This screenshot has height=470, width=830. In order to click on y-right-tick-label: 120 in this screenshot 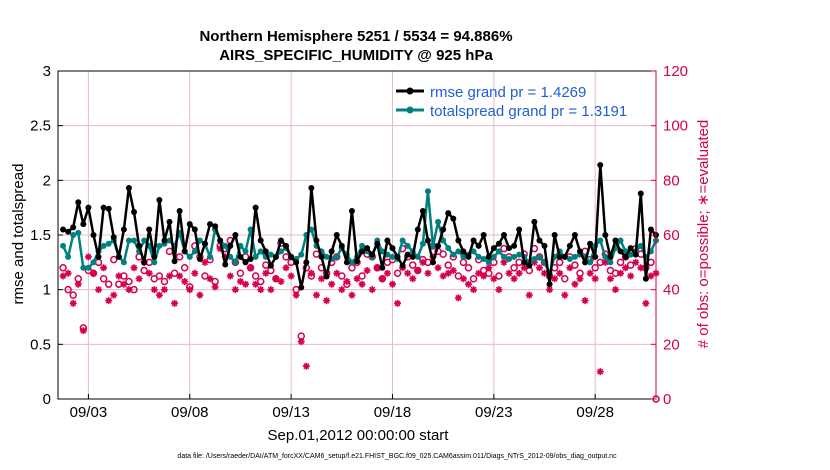, I will do `click(675, 71)`.